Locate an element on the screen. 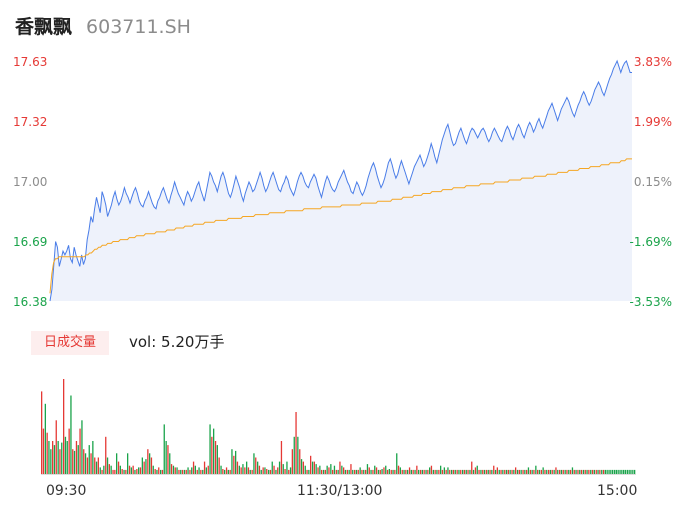 This screenshot has width=686, height=524. y-tick-right: -3.53% is located at coordinates (651, 302).